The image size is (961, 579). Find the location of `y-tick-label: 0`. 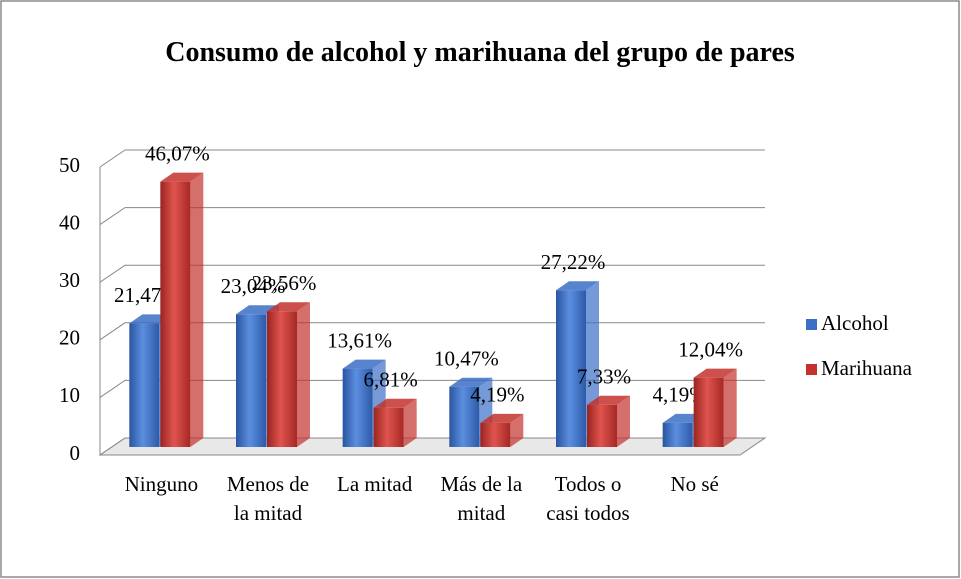

y-tick-label: 0 is located at coordinates (75, 453).